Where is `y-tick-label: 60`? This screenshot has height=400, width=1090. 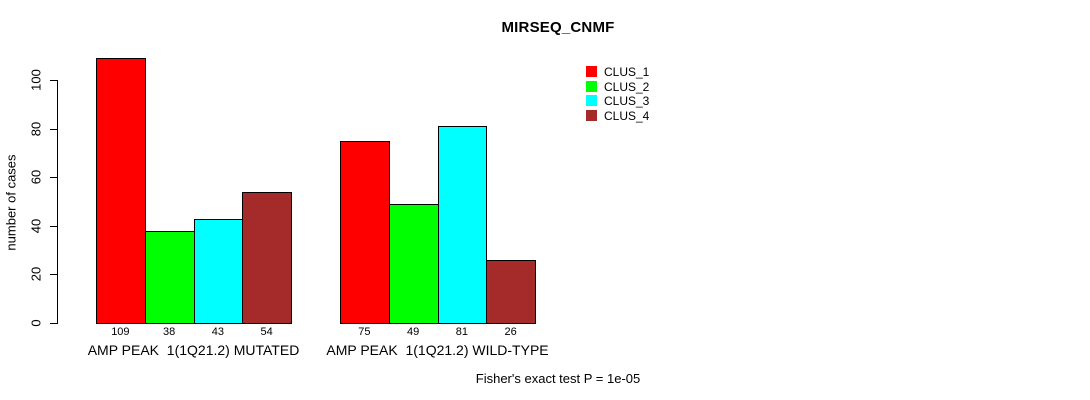 y-tick-label: 60 is located at coordinates (36, 177).